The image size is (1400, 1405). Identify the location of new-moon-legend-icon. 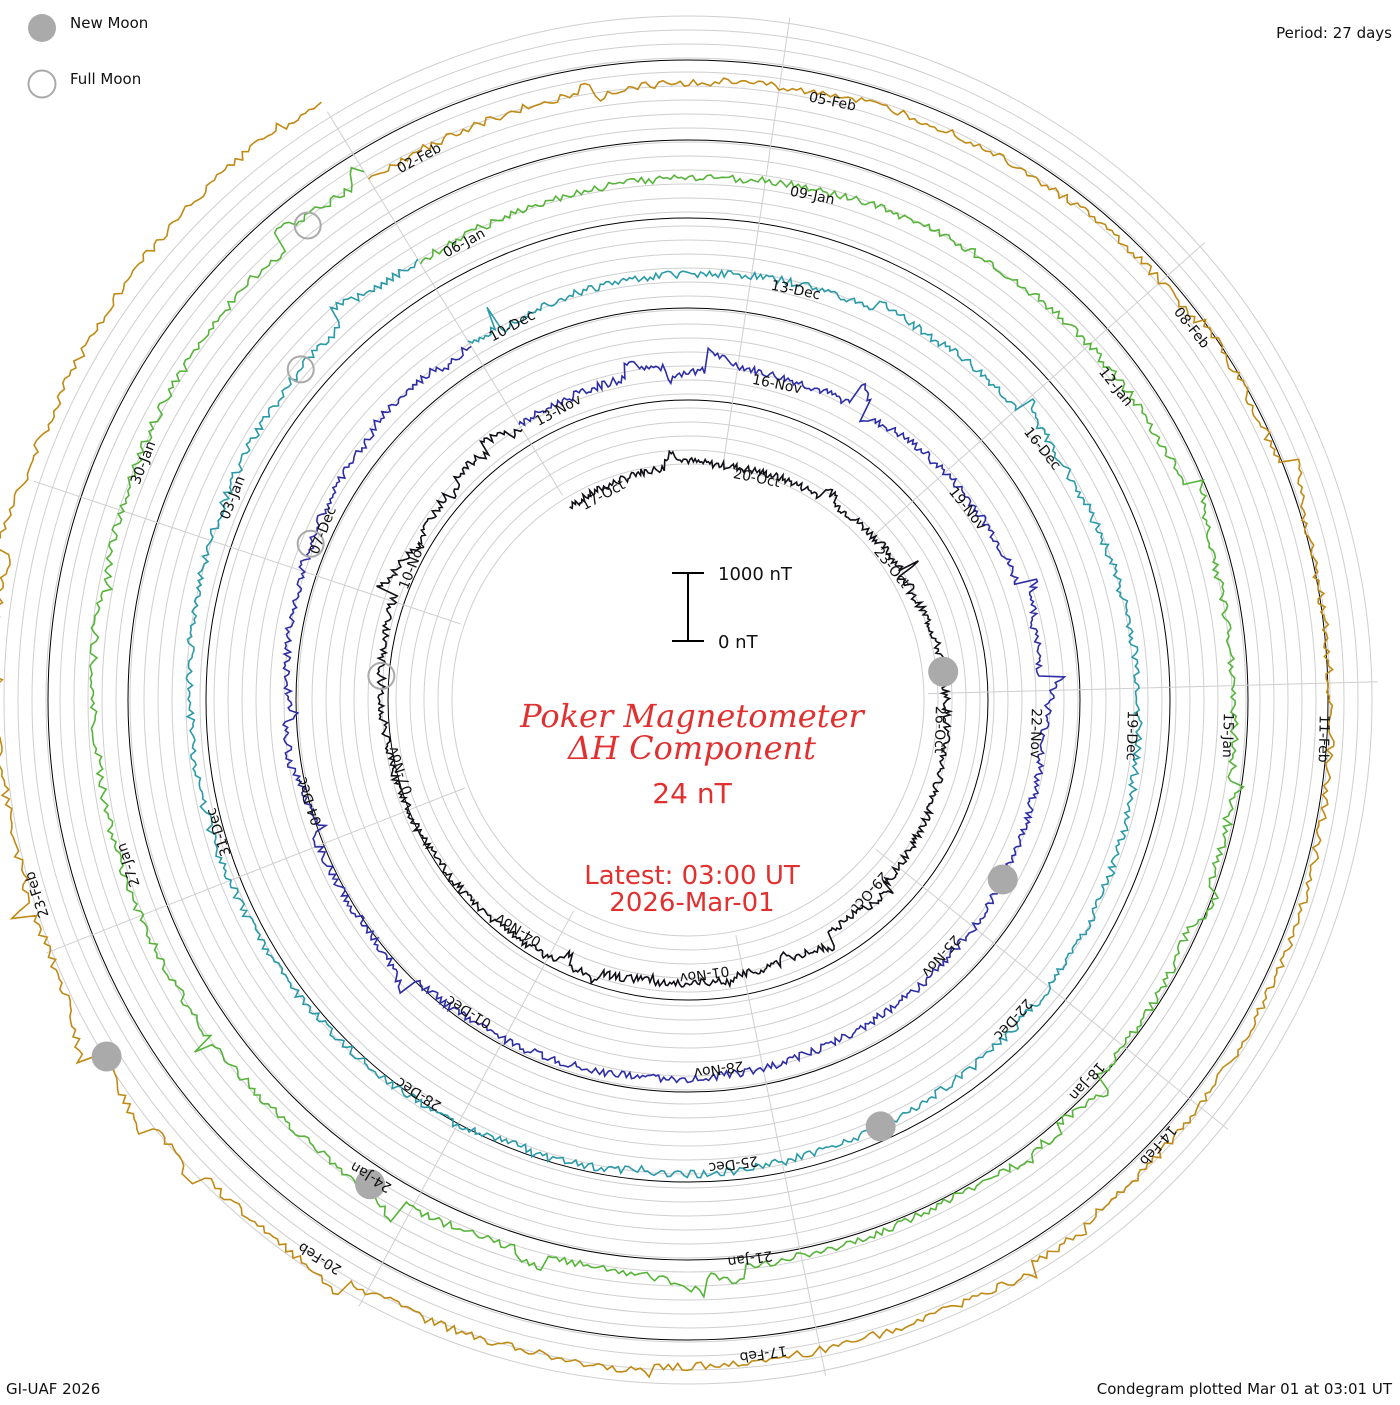
(42, 28).